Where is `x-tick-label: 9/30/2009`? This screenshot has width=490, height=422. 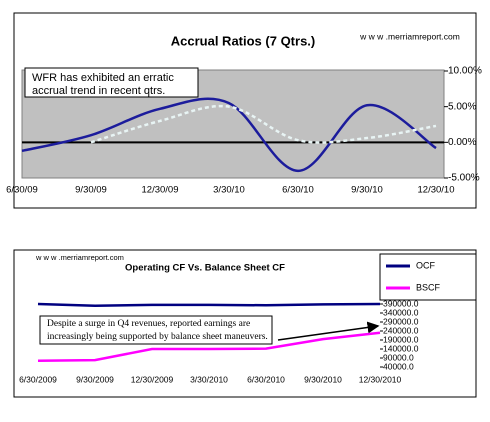 x-tick-label: 9/30/2009 is located at coordinates (95, 379).